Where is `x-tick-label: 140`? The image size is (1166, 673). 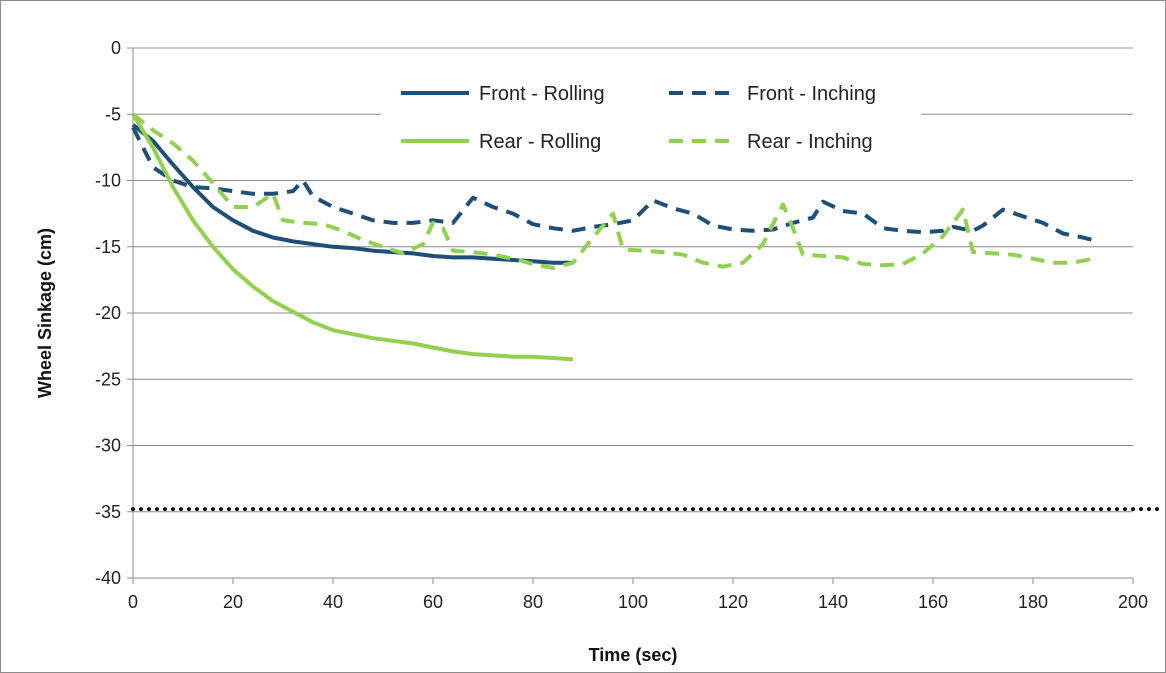 x-tick-label: 140 is located at coordinates (833, 602).